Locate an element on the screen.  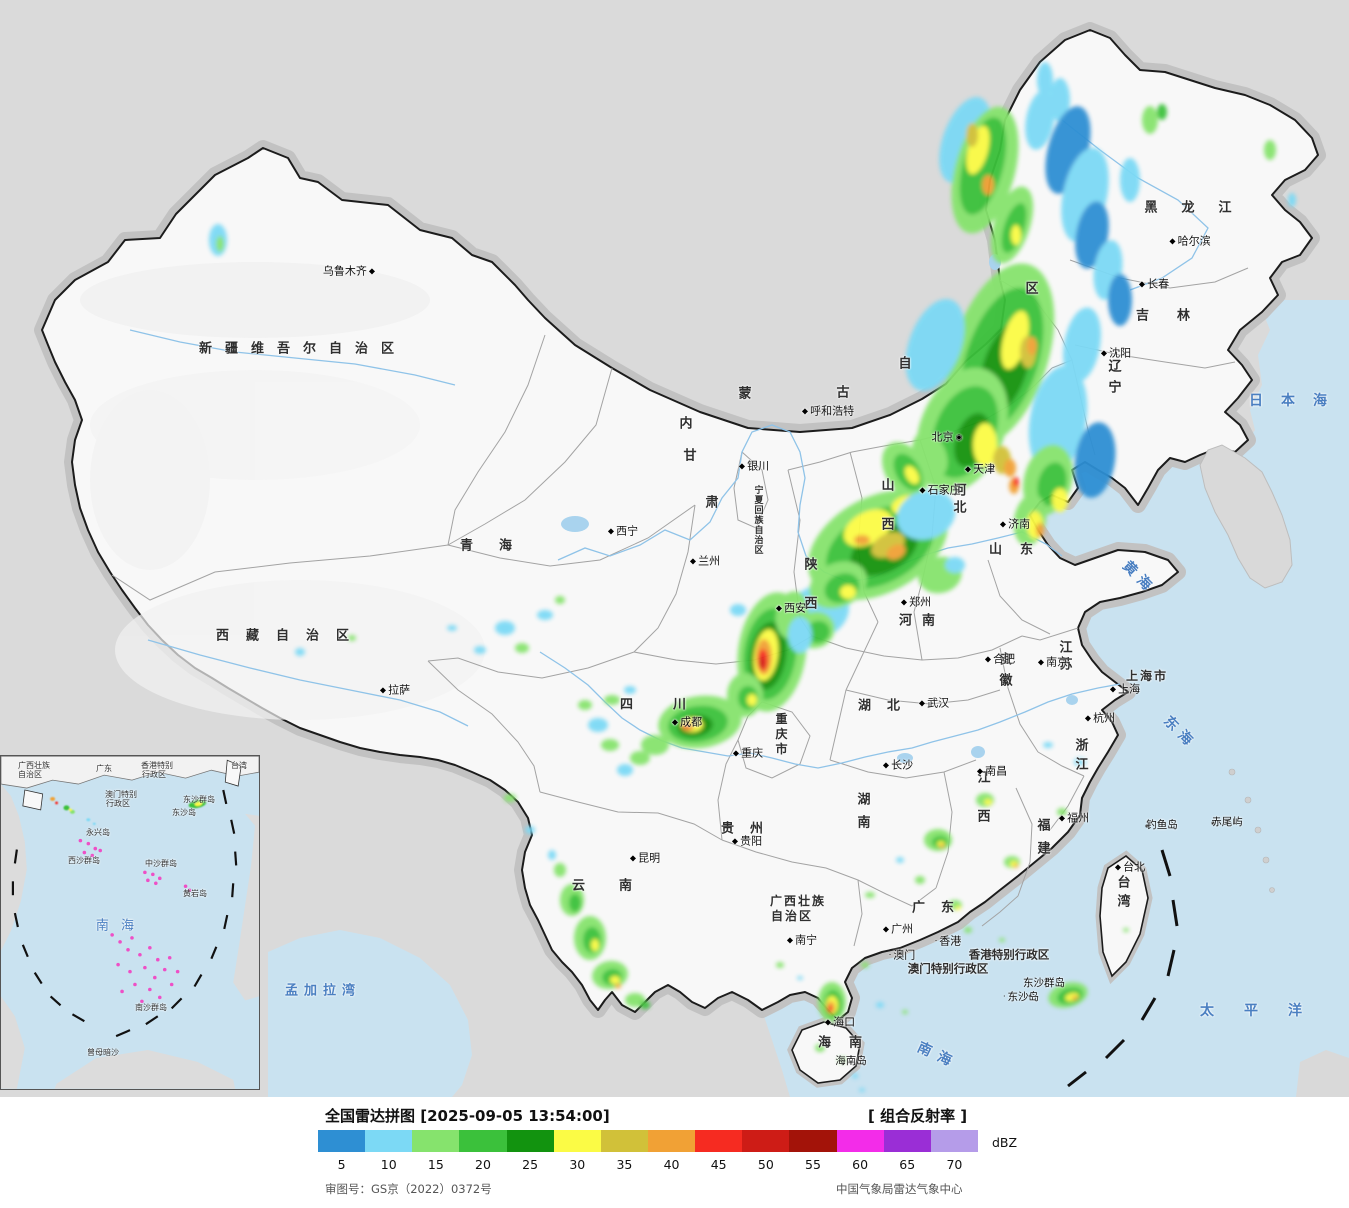
dbz-value-label: 65 is located at coordinates (907, 1164).